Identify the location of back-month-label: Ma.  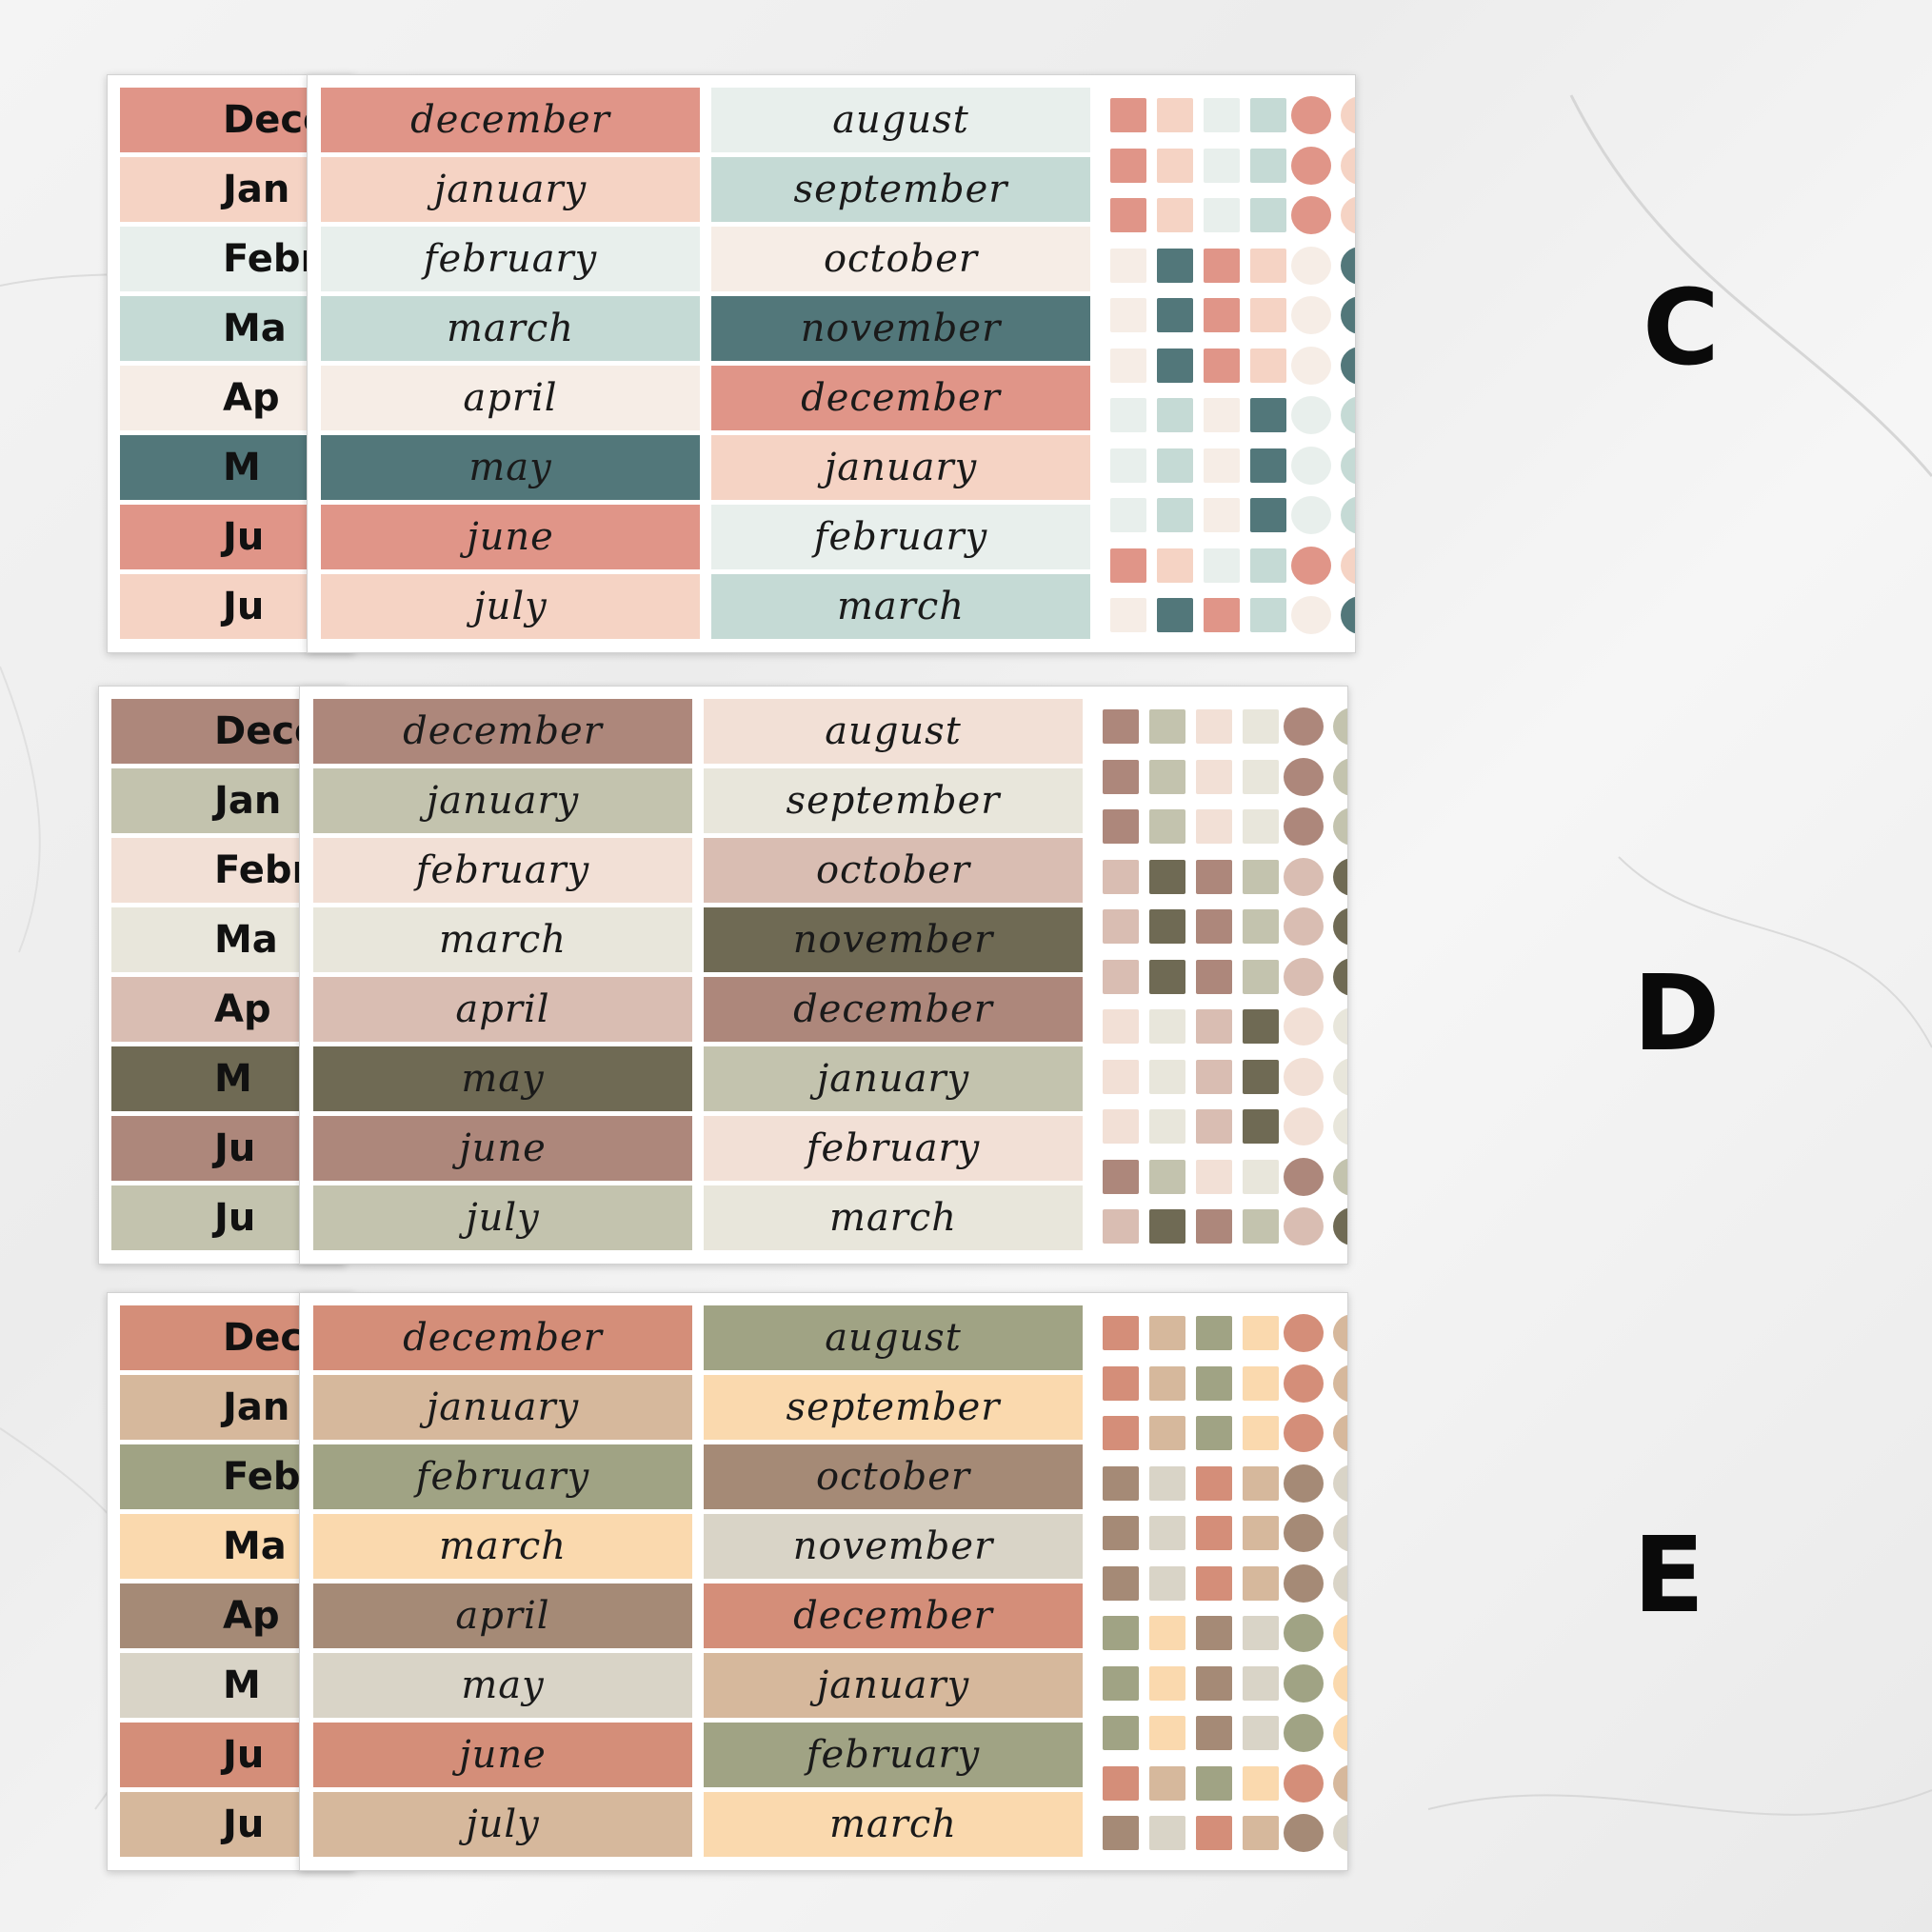
(255, 328).